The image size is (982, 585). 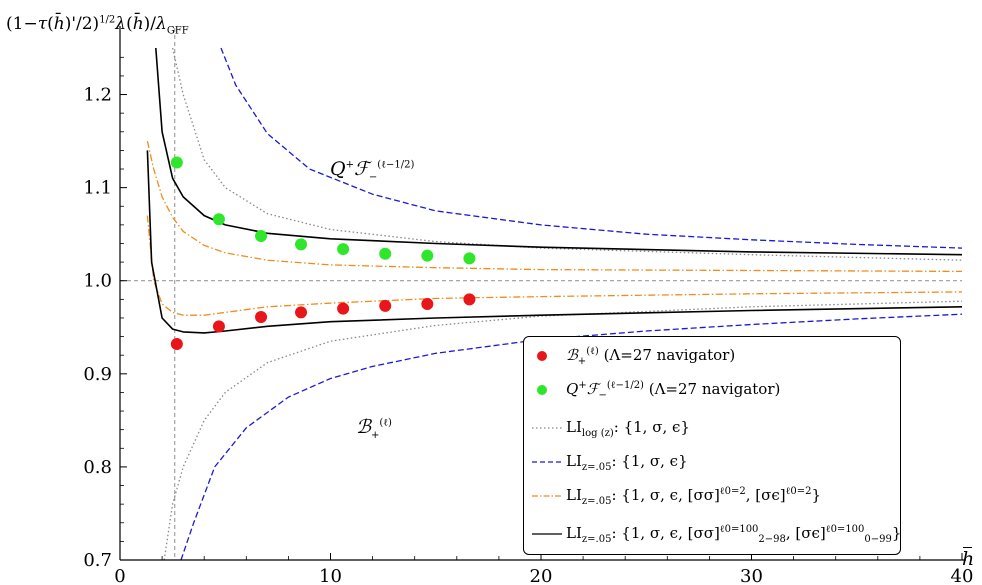 What do you see at coordinates (541, 575) in the screenshot?
I see `x-tick-label: 20` at bounding box center [541, 575].